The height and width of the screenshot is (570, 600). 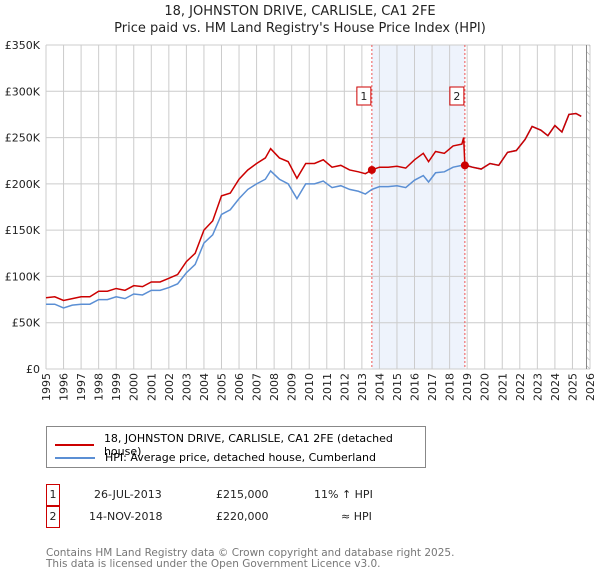 I want to click on y-tick-label: £250K, so click(x=23, y=138).